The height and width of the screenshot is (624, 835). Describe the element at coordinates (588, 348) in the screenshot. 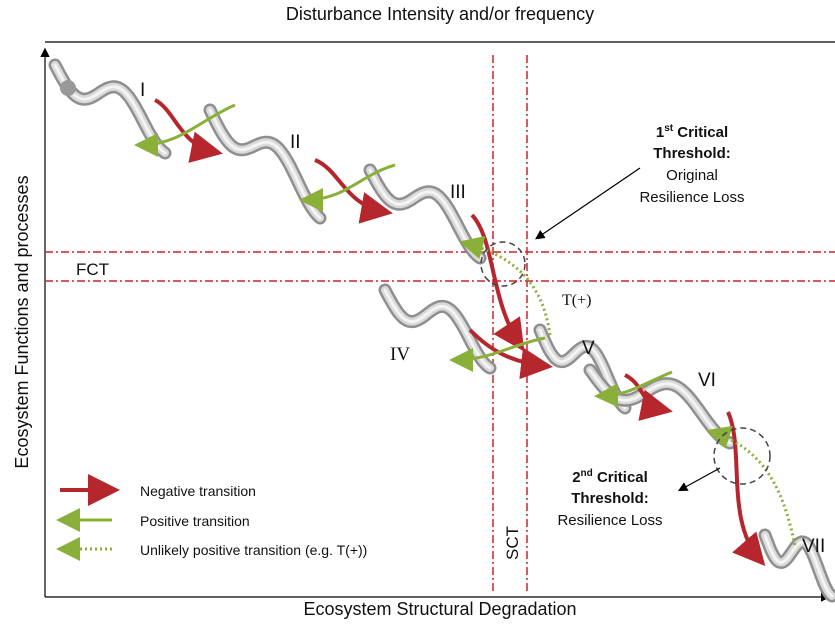

I see `stage-label: V` at that location.